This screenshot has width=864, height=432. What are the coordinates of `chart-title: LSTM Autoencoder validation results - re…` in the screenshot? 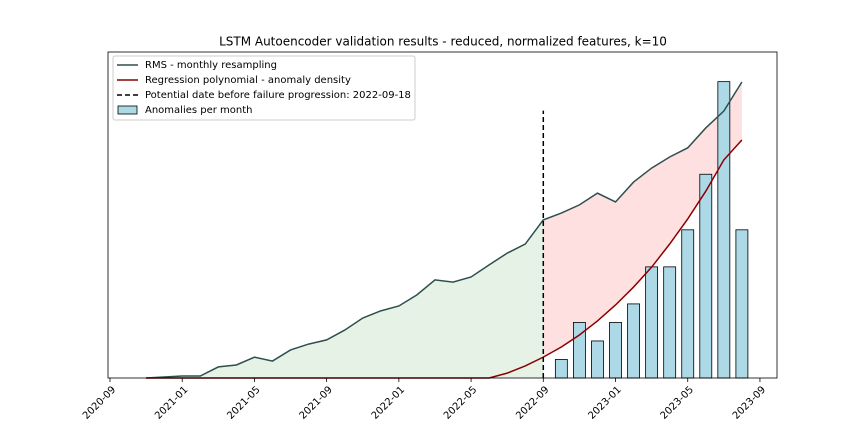 It's located at (443, 42).